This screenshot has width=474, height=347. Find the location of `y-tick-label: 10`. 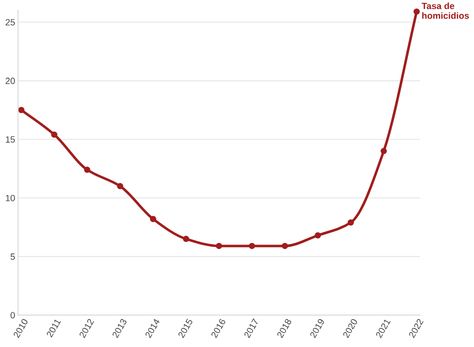

y-tick-label: 10 is located at coordinates (10, 198).